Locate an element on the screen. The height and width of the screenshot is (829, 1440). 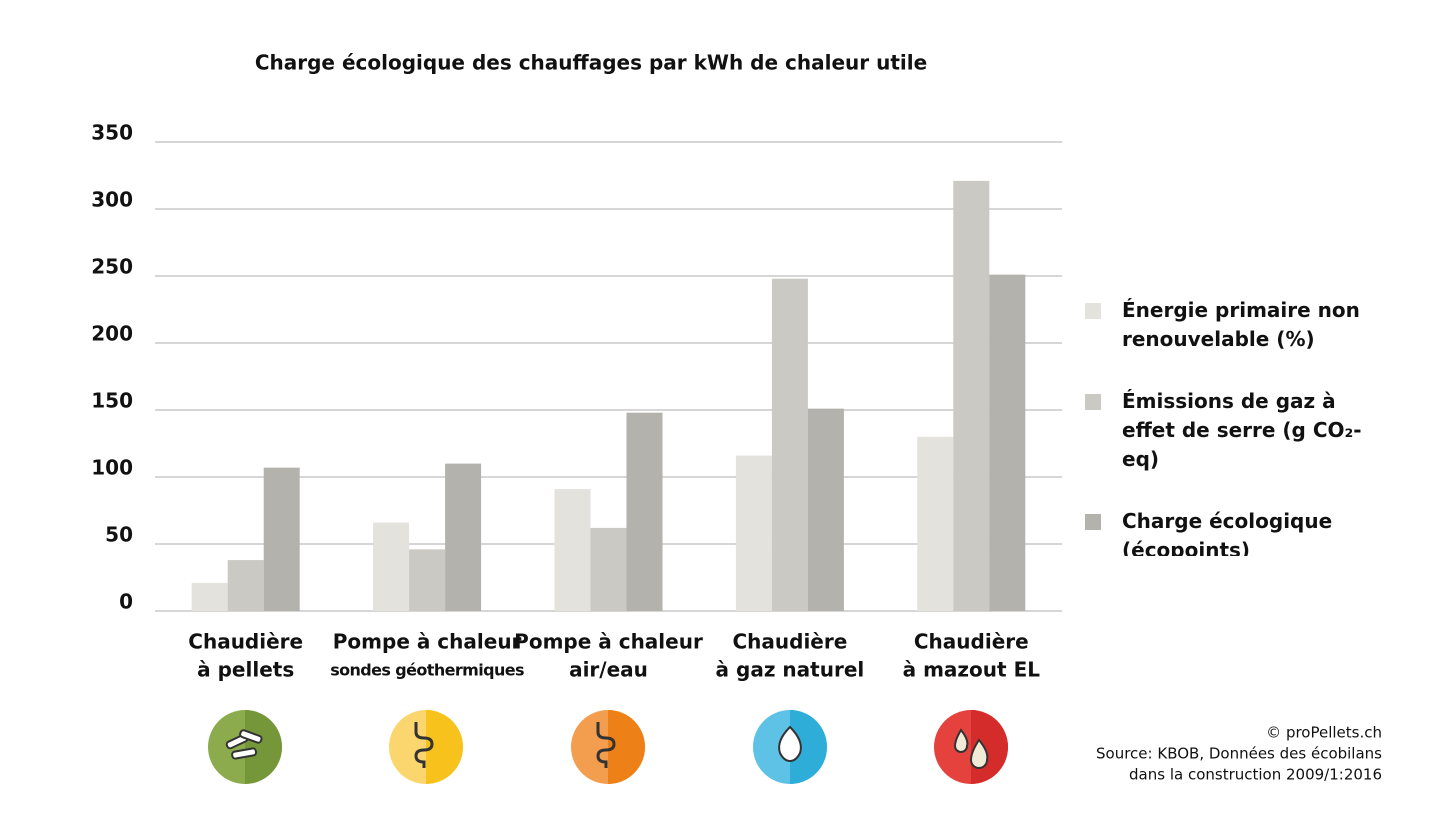
y-tick-label: 250 is located at coordinates (112, 267).